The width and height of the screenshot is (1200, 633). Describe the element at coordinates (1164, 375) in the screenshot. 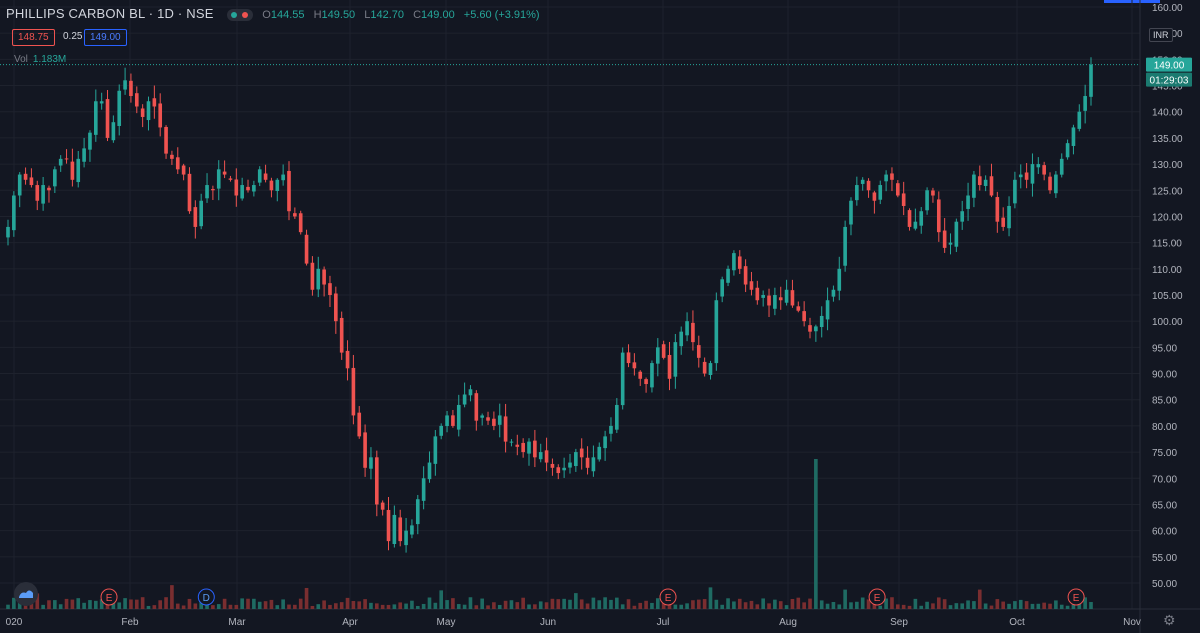

I see `y-tick-label: 90.00` at that location.